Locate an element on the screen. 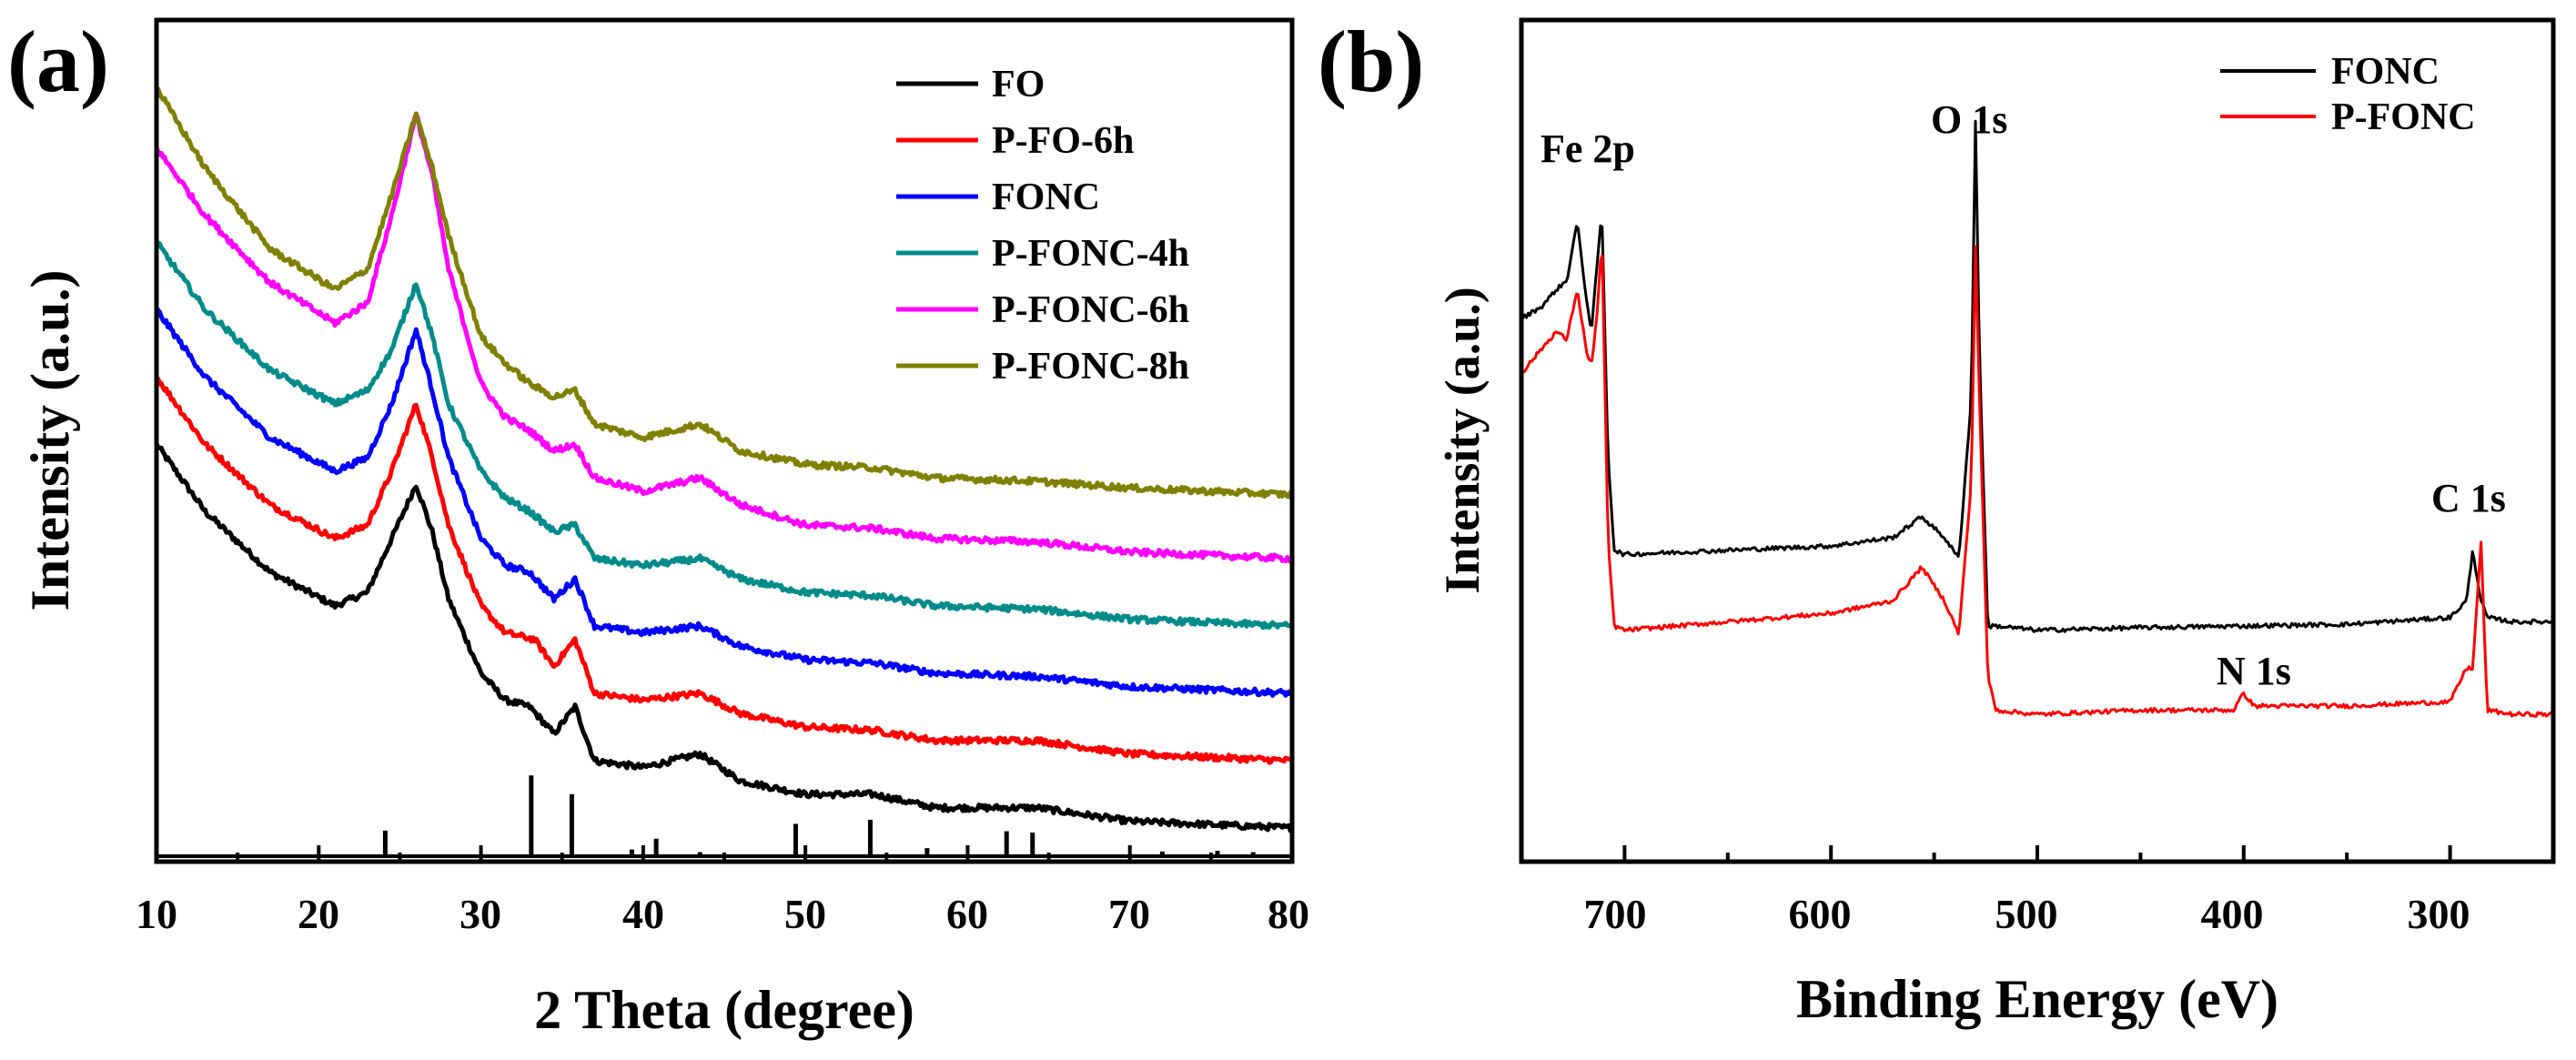 The width and height of the screenshot is (2576, 1060). panel-b-y-axis-title: Intensity (a.u.) is located at coordinates (1462, 440).